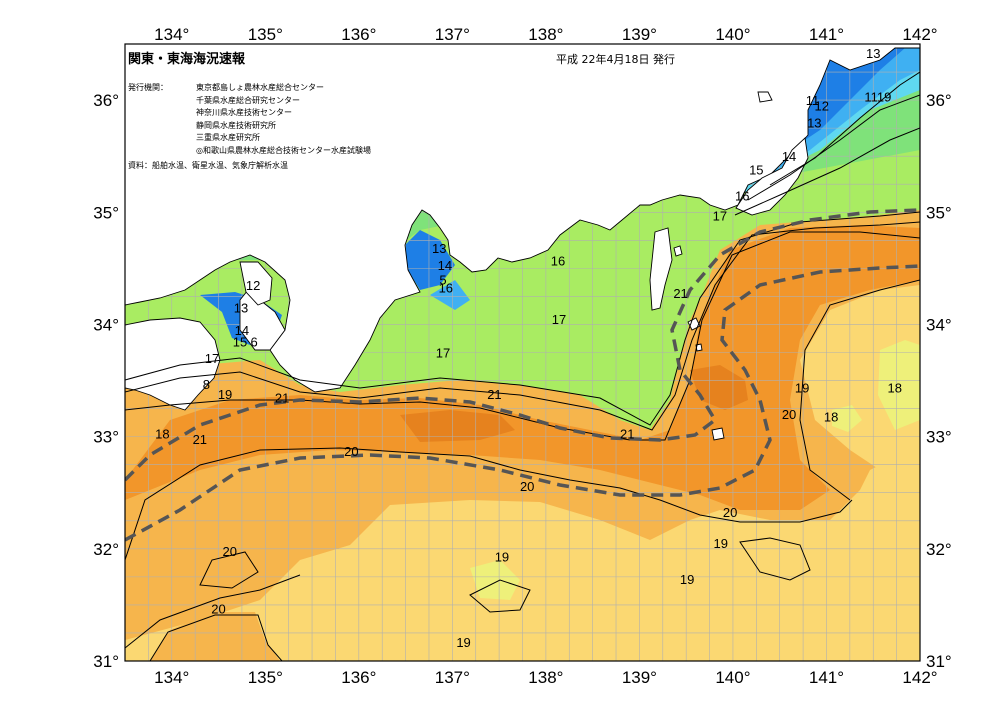 The width and height of the screenshot is (1002, 709). Describe the element at coordinates (260, 87) in the screenshot. I see `institution-item: 東京都島しょ農林水産総合センター` at that location.